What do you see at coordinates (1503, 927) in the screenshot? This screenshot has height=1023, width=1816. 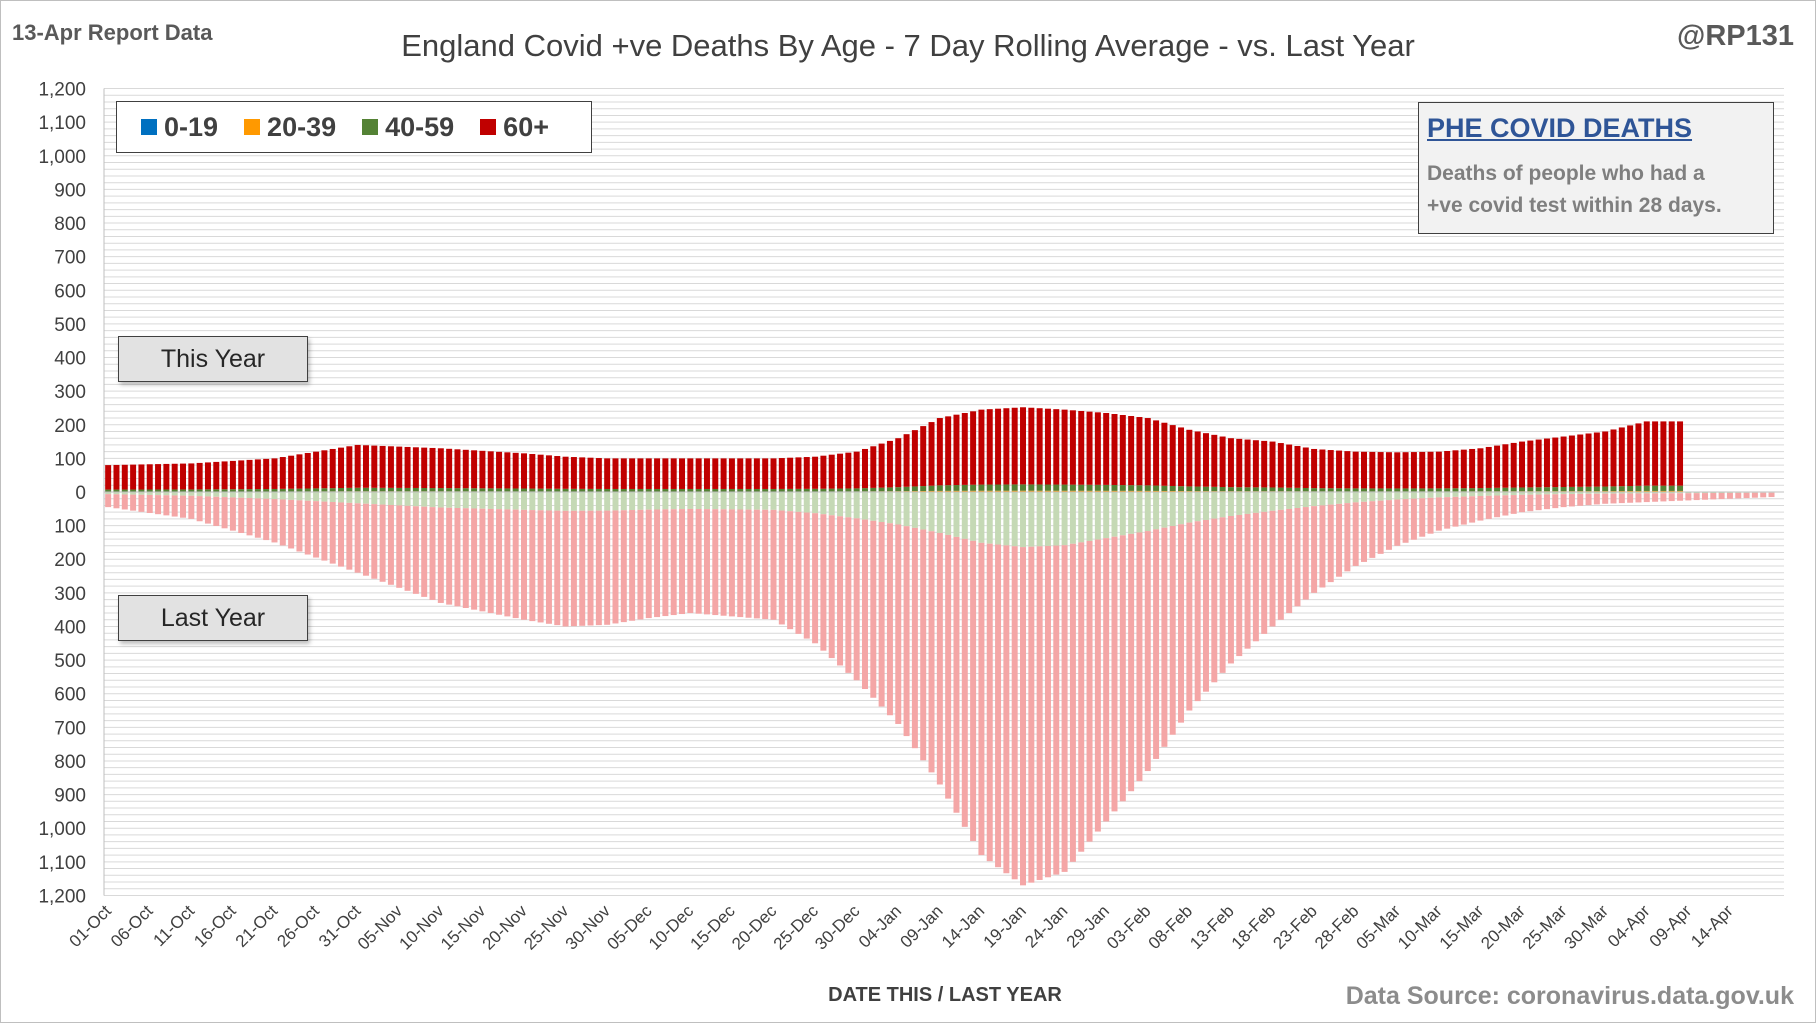 I see `x-tick-label: 20-Mar` at bounding box center [1503, 927].